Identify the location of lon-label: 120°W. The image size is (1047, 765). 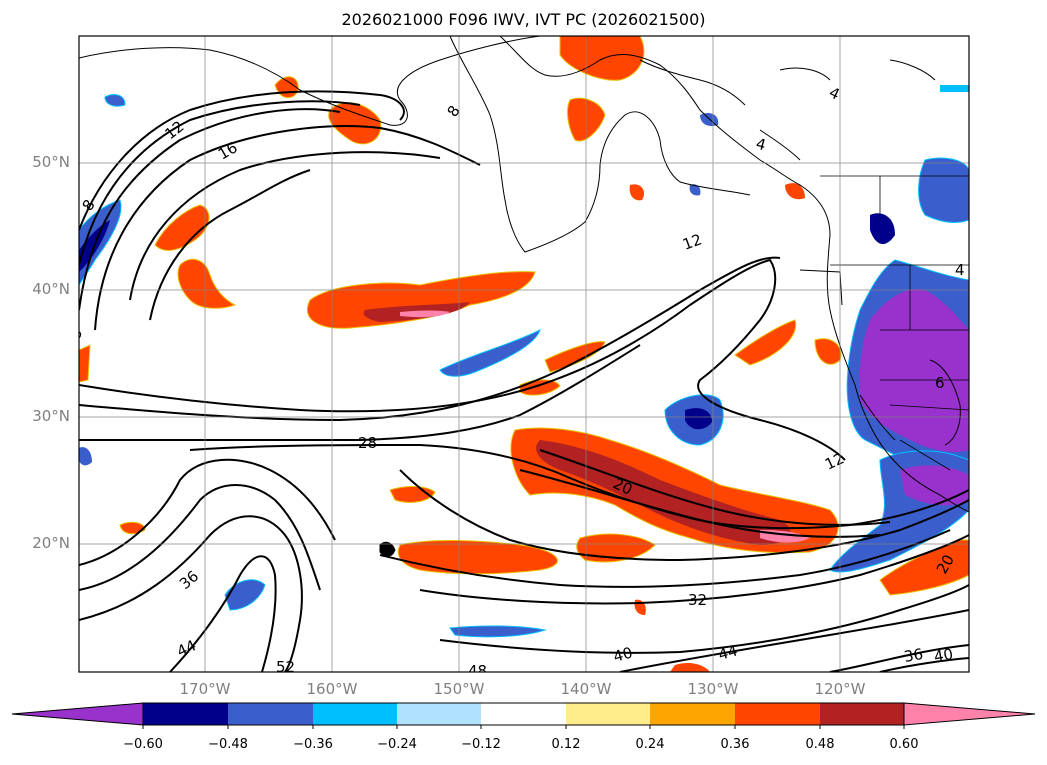
(840, 689).